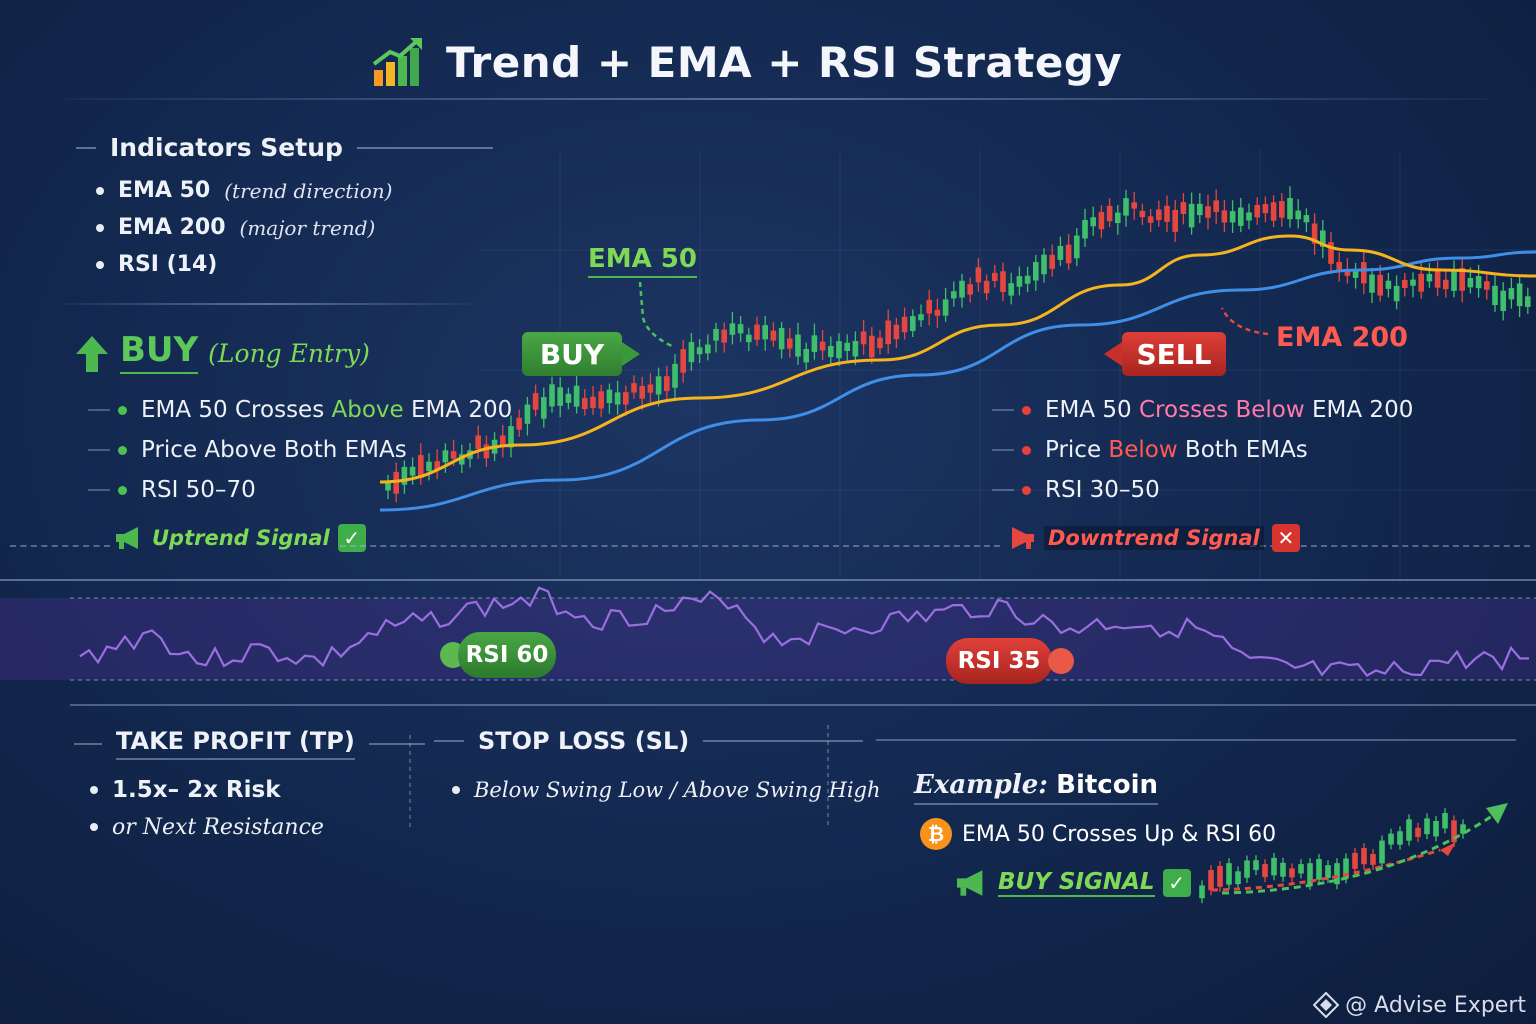  Describe the element at coordinates (1326, 1005) in the screenshot. I see `diamond-logo-icon` at that location.